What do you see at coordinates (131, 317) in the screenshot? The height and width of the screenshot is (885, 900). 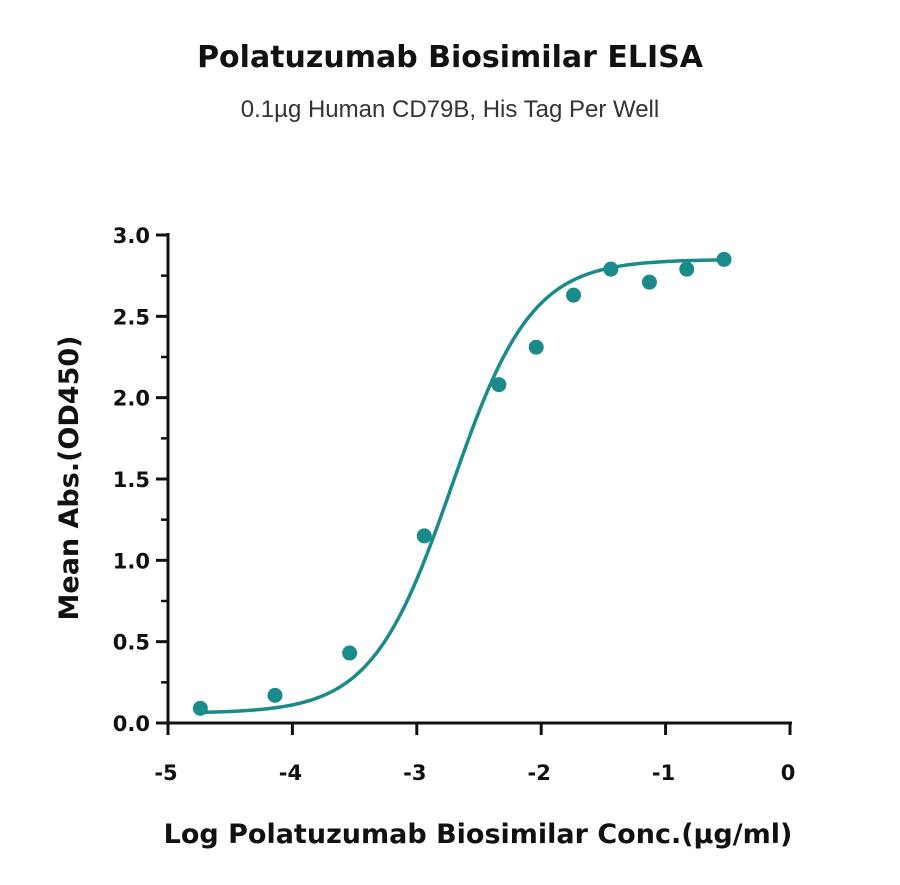 I see `y-tick-label: 2.5` at bounding box center [131, 317].